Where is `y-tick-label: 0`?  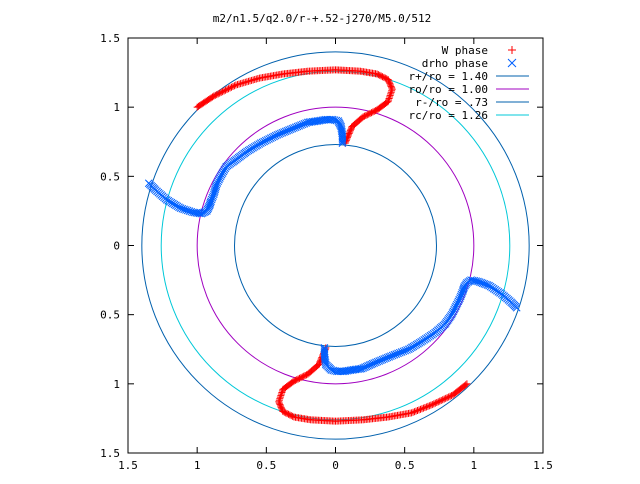 y-tick-label: 0 is located at coordinates (116, 246).